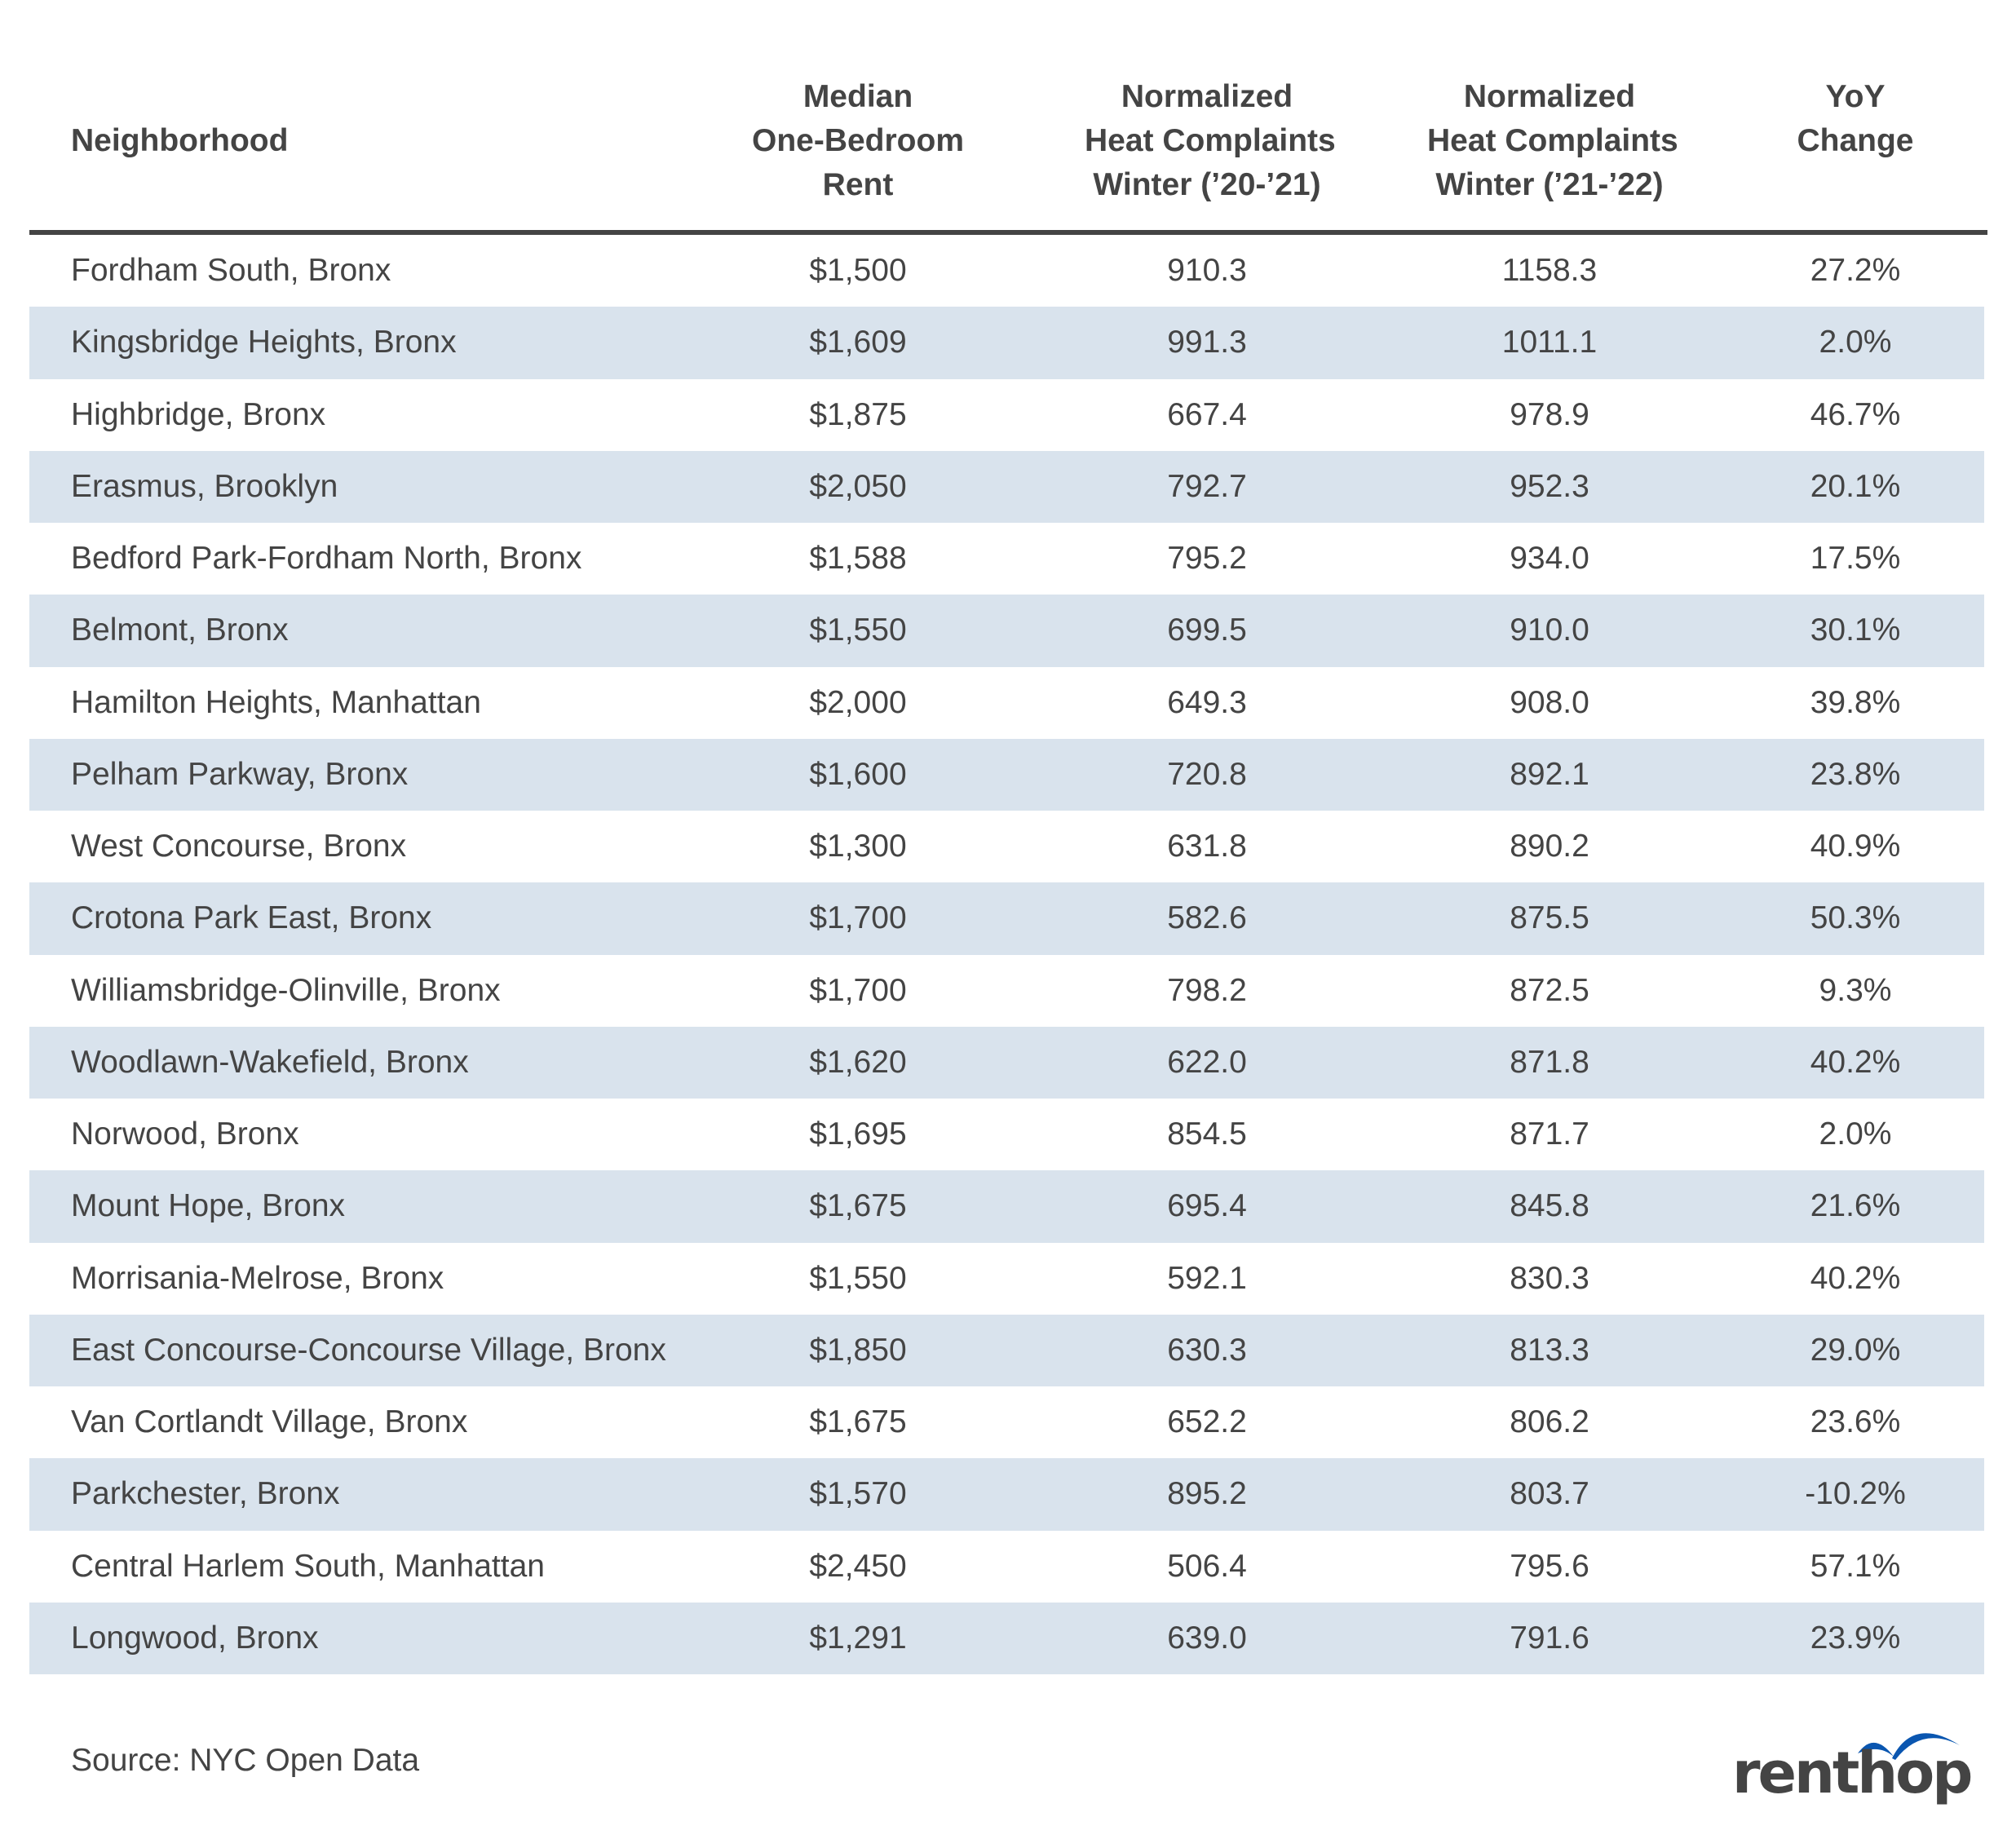 Image resolution: width=2016 pixels, height=1848 pixels. I want to click on cell-heat-21-22: 908.0, so click(1549, 702).